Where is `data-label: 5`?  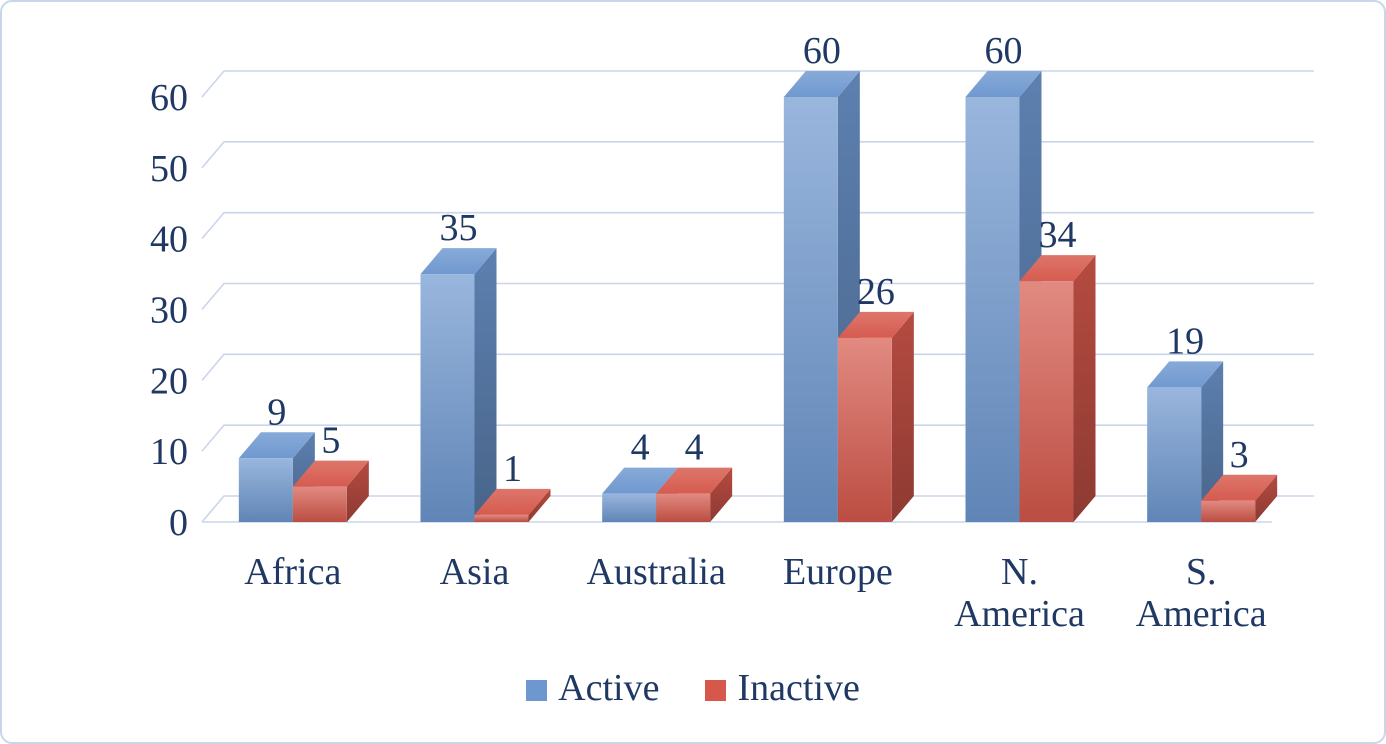
data-label: 5 is located at coordinates (330, 441).